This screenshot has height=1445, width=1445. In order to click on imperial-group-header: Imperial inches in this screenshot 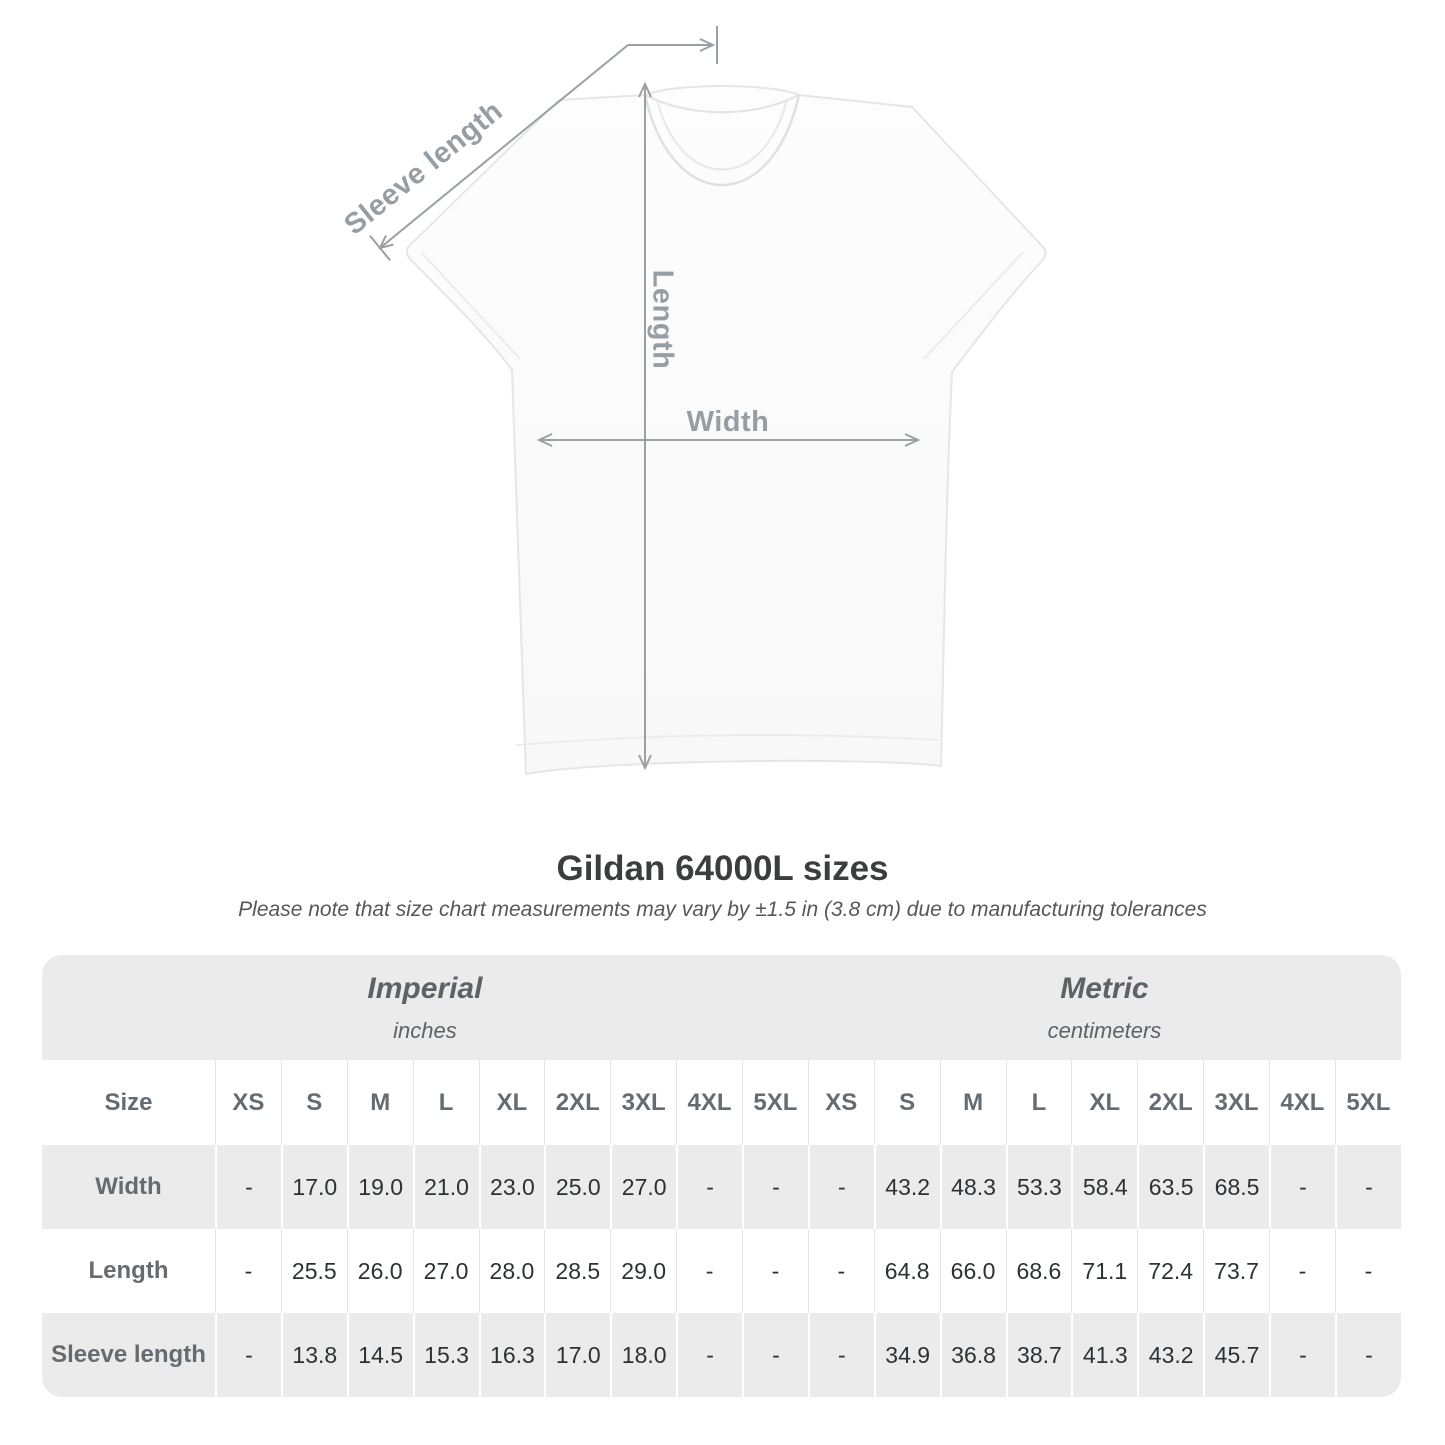, I will do `click(425, 1007)`.